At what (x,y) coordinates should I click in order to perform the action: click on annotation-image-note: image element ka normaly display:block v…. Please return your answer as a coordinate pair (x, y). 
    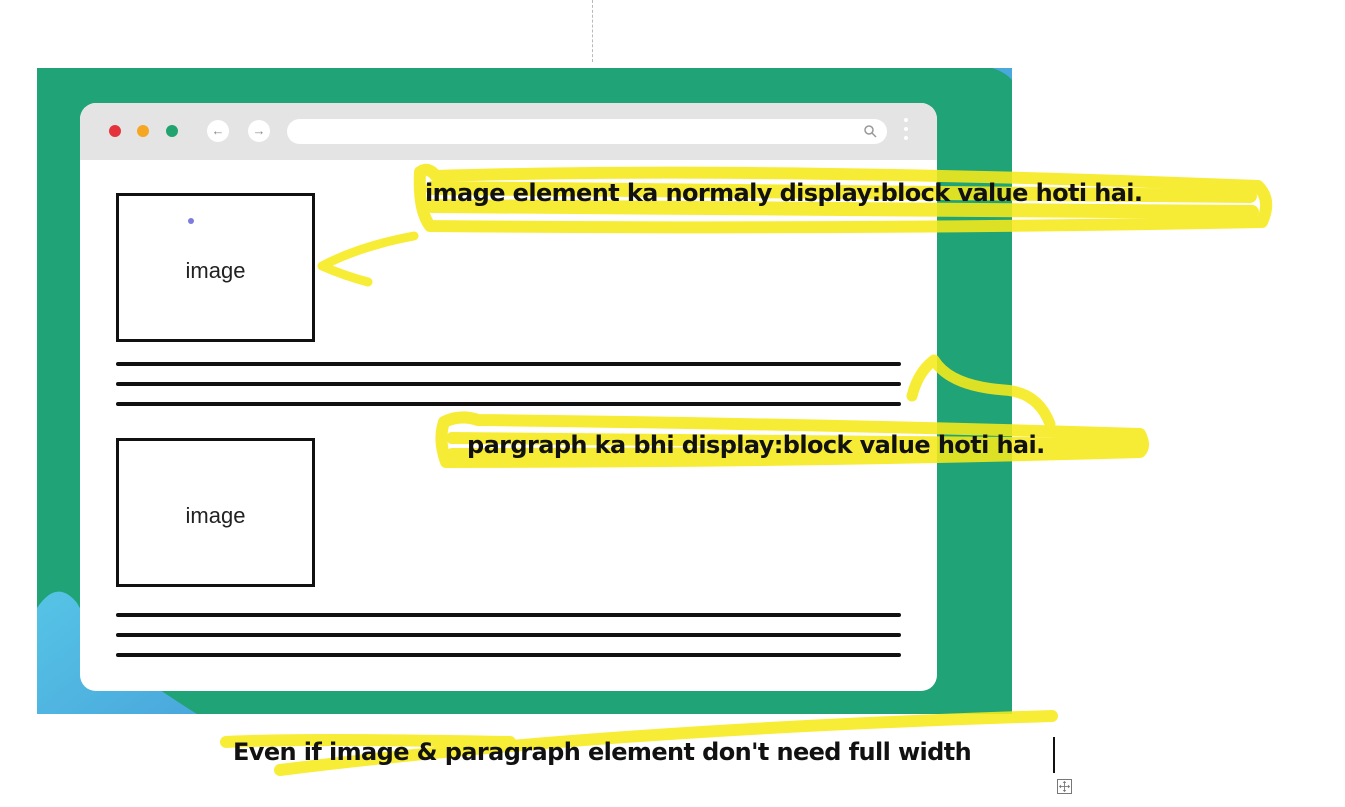
    Looking at the image, I should click on (784, 193).